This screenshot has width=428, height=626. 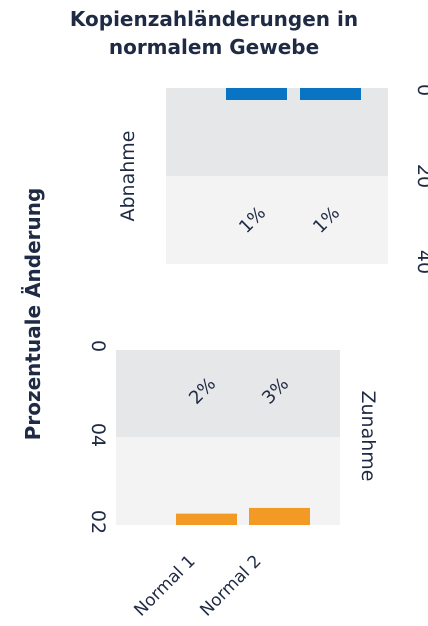 What do you see at coordinates (420, 90) in the screenshot?
I see `tick-abnahme-0: 0` at bounding box center [420, 90].